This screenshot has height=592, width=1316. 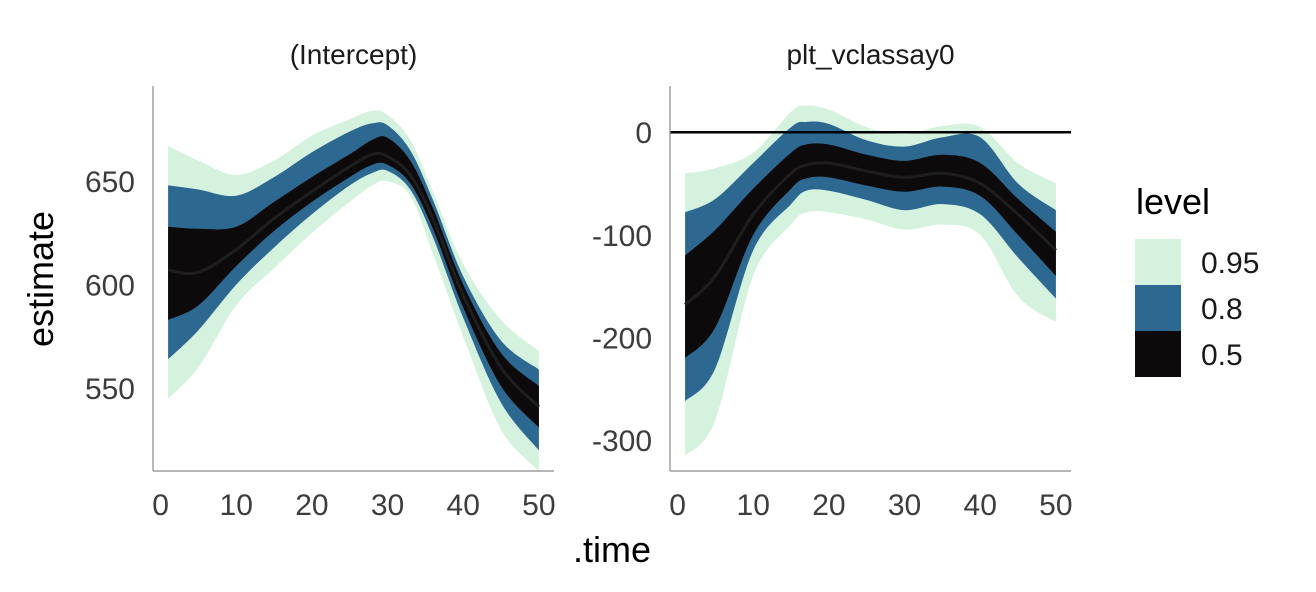 I want to click on y-axis-title: estimate, so click(x=40, y=279).